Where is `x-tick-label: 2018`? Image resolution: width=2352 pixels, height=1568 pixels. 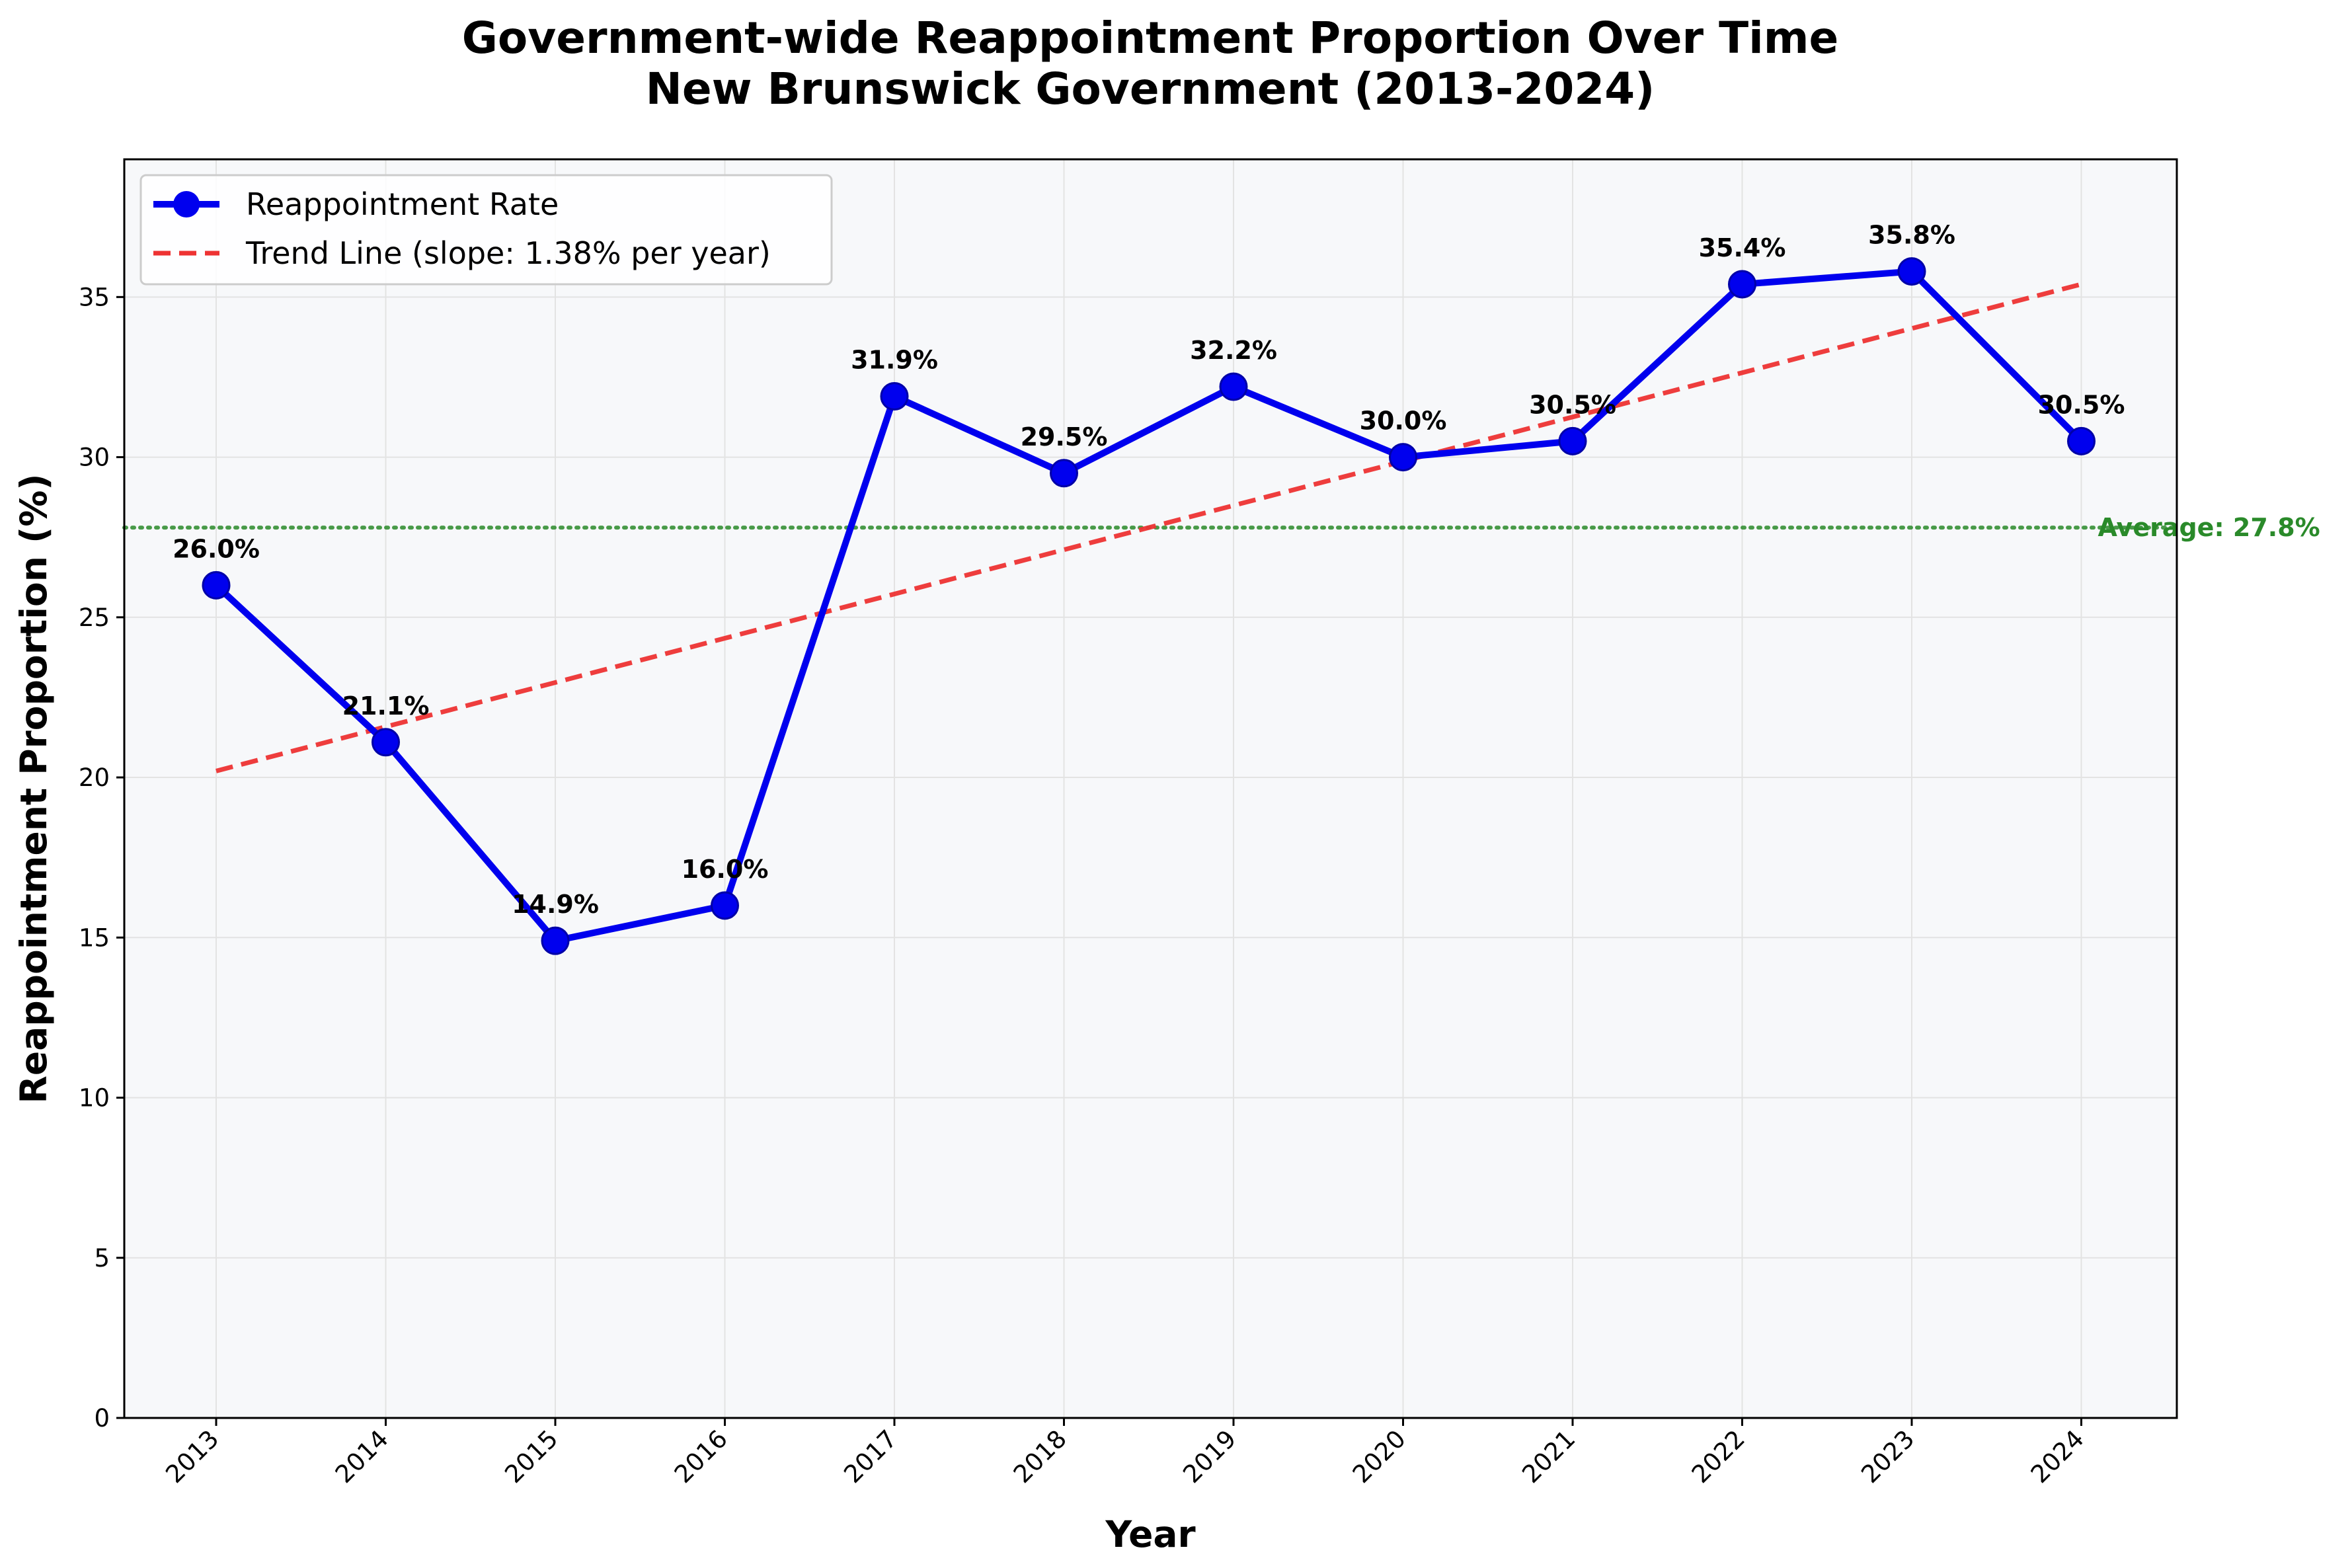
x-tick-label: 2018 is located at coordinates (1040, 1457).